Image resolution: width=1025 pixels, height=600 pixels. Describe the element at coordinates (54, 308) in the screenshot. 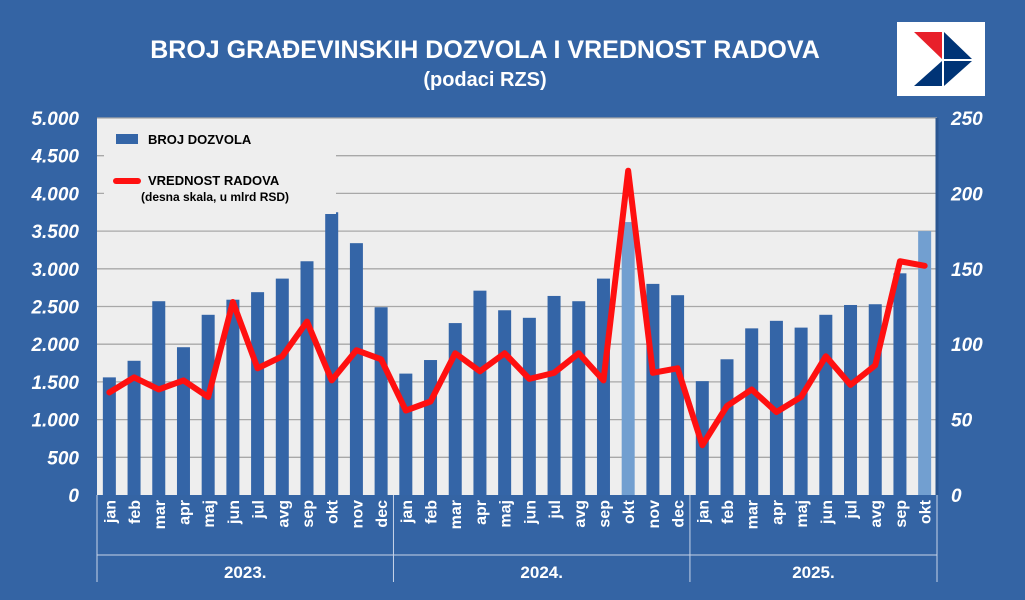

I see `y-left-tick-label: 2.500` at that location.